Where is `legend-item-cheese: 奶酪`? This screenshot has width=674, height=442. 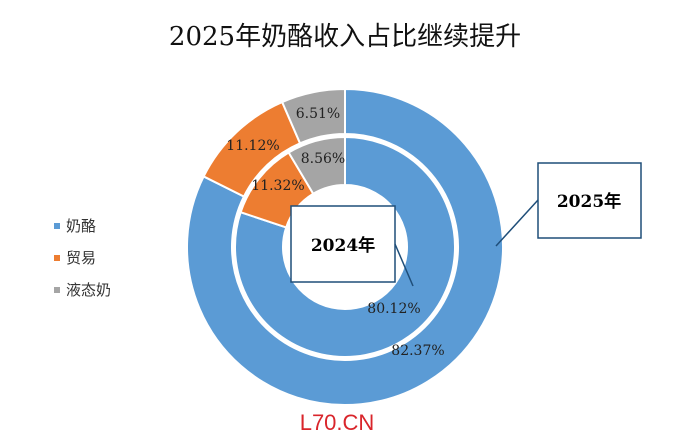 legend-item-cheese: 奶酪 is located at coordinates (75, 226).